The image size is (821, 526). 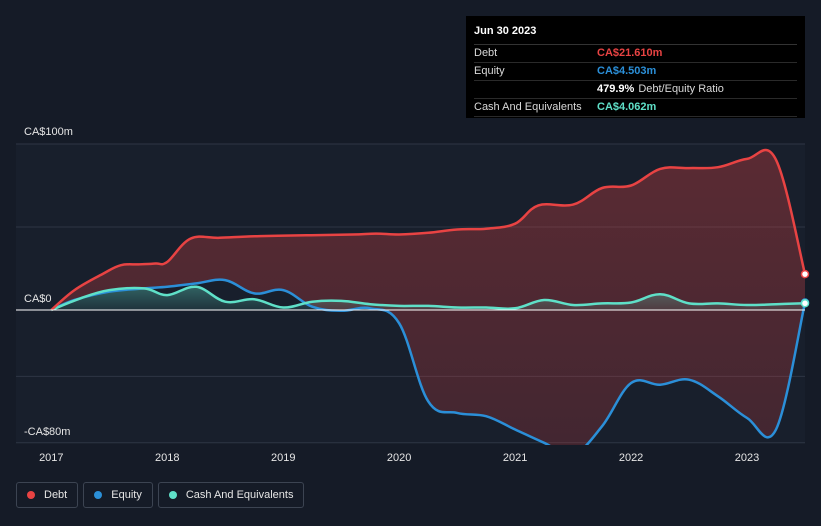 What do you see at coordinates (515, 458) in the screenshot?
I see `x-tick-label: 2021` at bounding box center [515, 458].